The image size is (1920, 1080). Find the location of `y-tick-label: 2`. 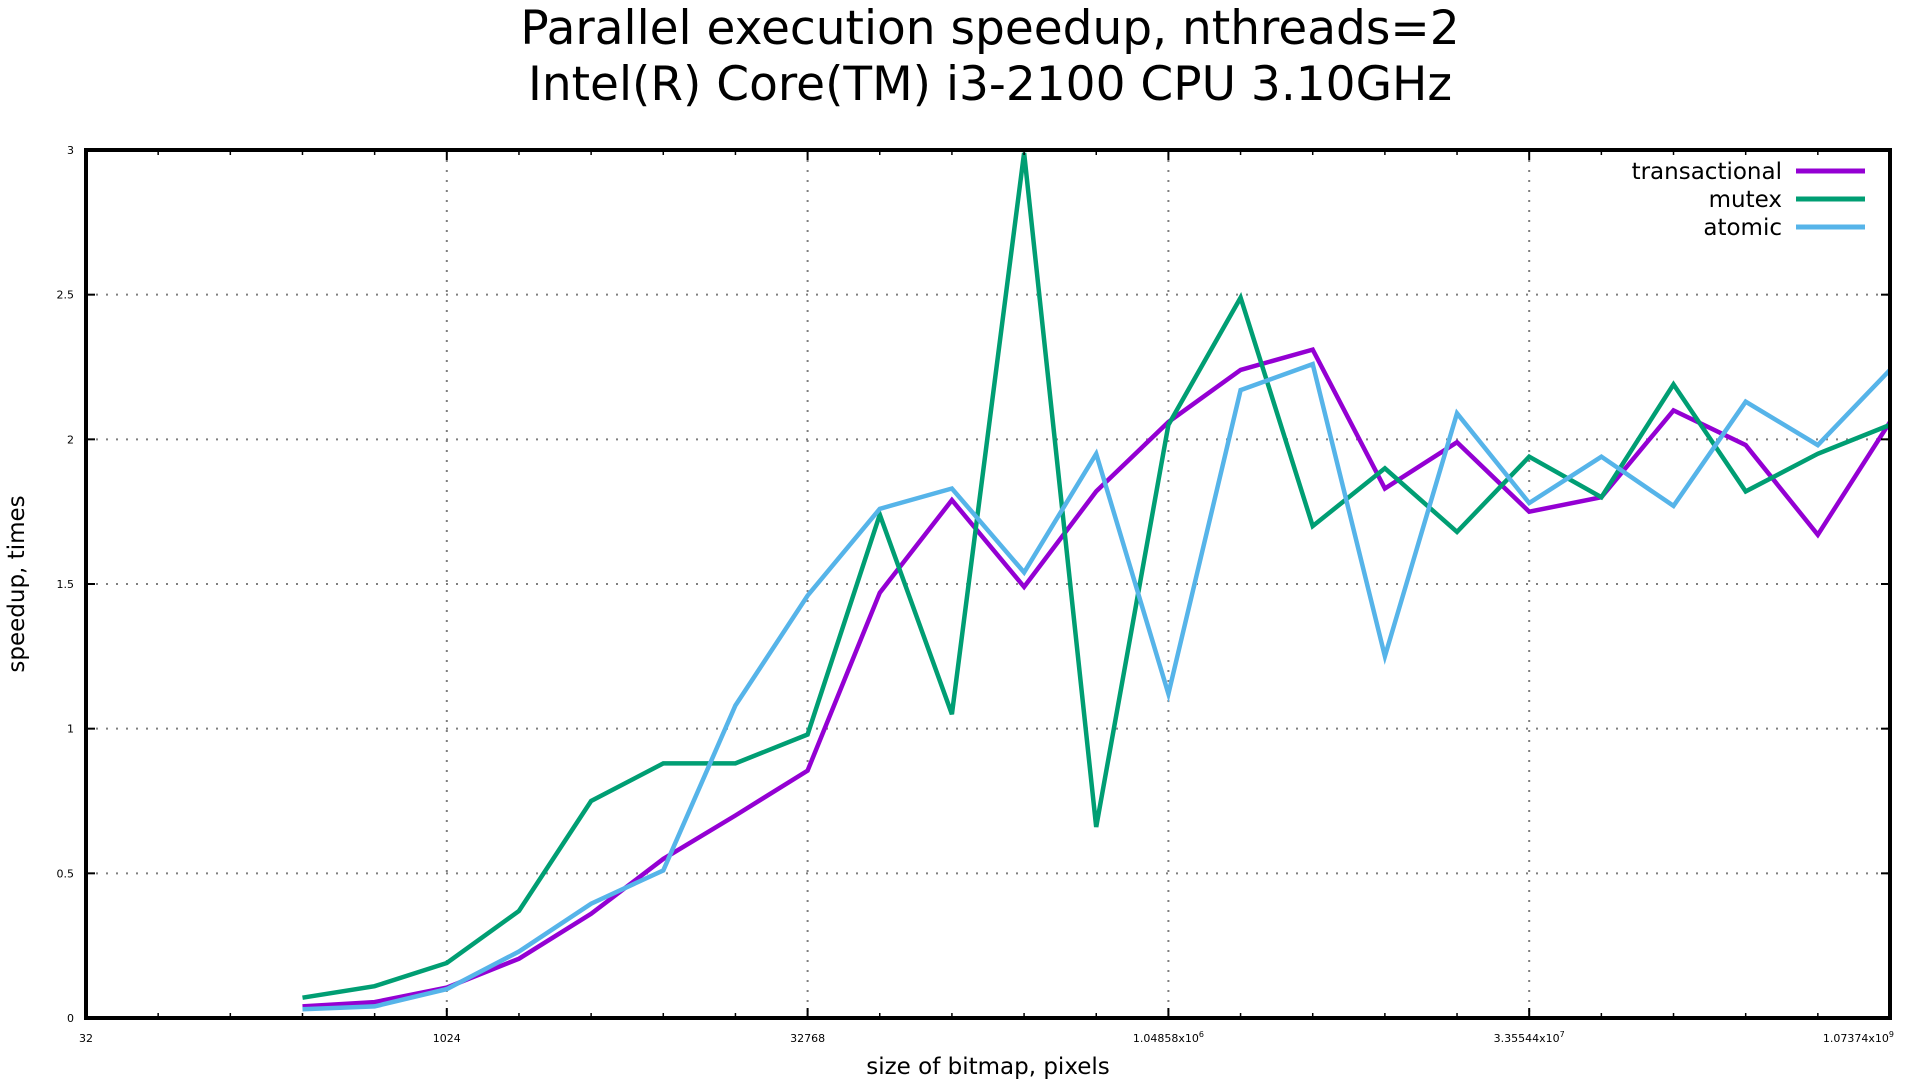

y-tick-label: 2 is located at coordinates (70, 439).